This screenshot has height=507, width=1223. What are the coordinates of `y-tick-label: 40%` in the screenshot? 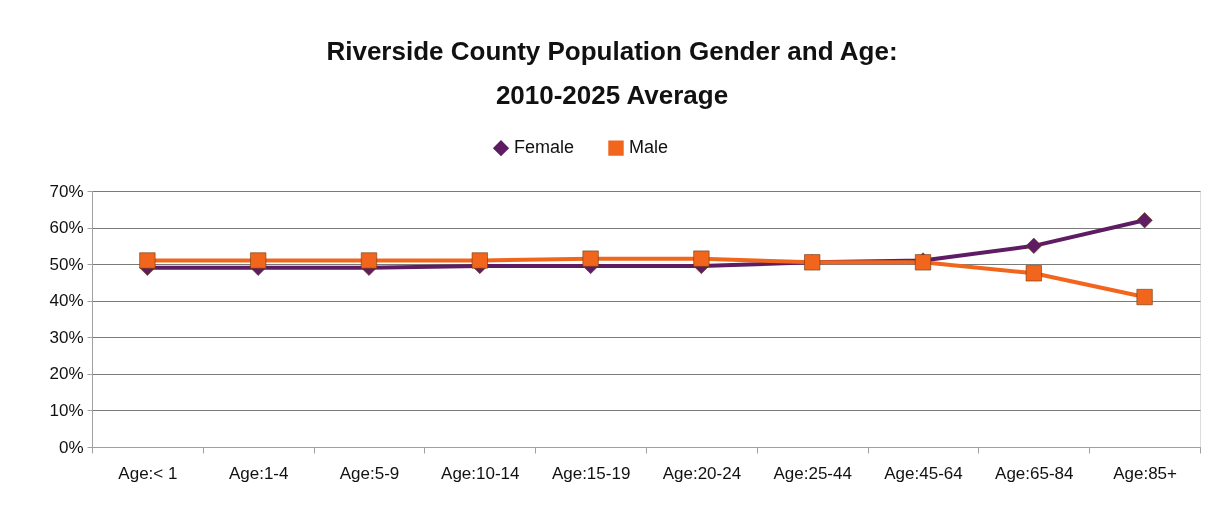 It's located at (66, 301).